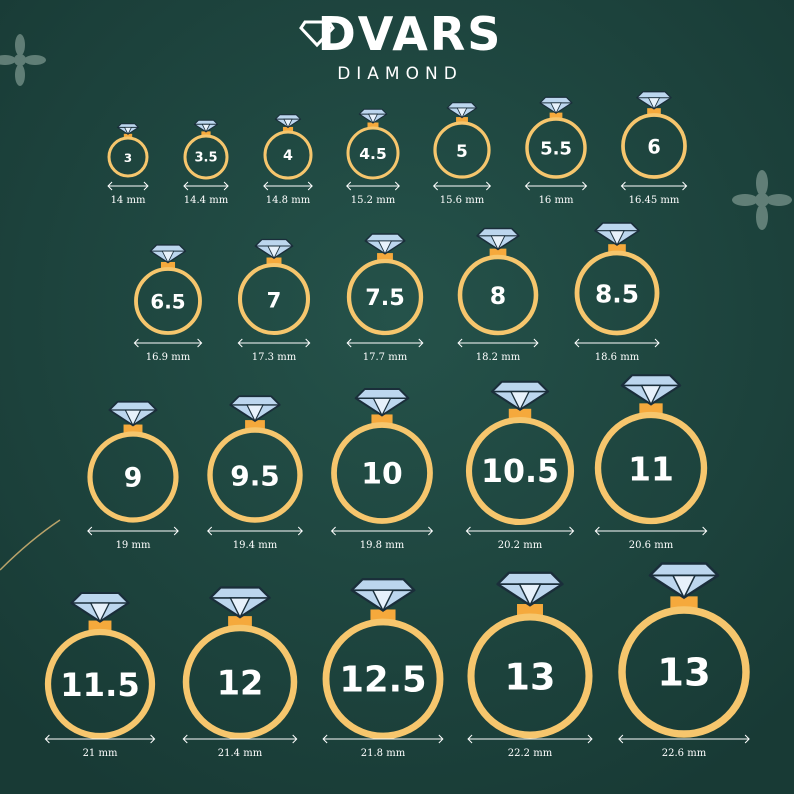 Image resolution: width=794 pixels, height=794 pixels. Describe the element at coordinates (128, 200) in the screenshot. I see `ring-mm: 14 mm` at that location.